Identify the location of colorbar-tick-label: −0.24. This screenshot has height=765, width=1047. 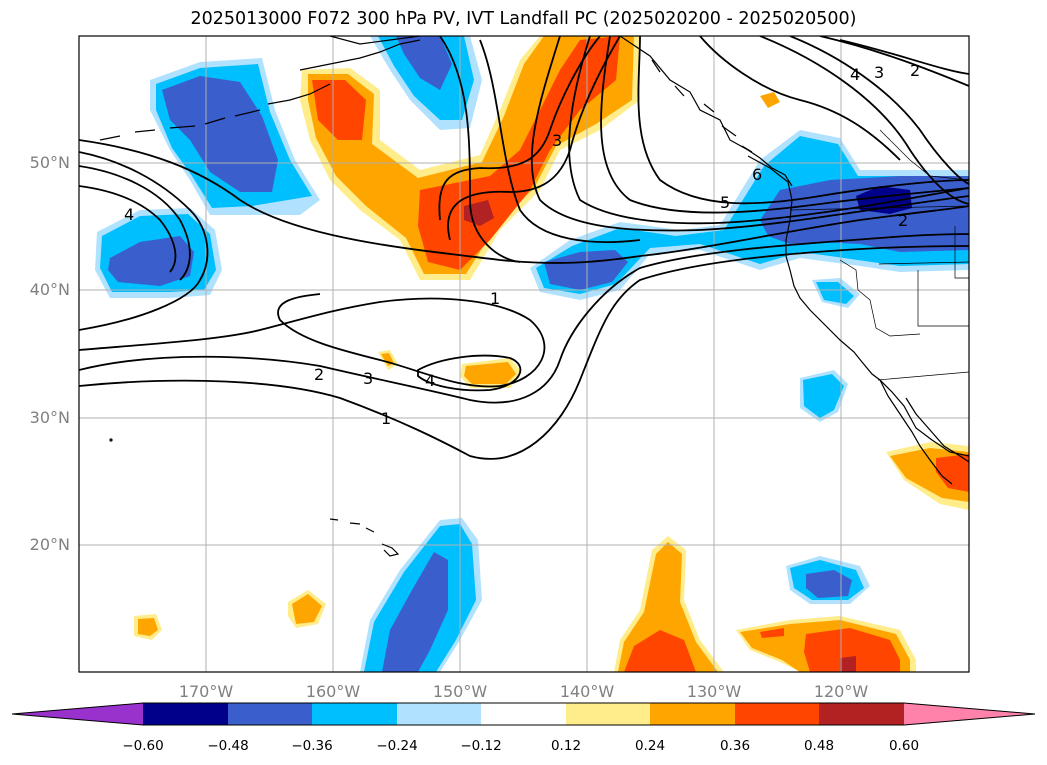
(397, 746).